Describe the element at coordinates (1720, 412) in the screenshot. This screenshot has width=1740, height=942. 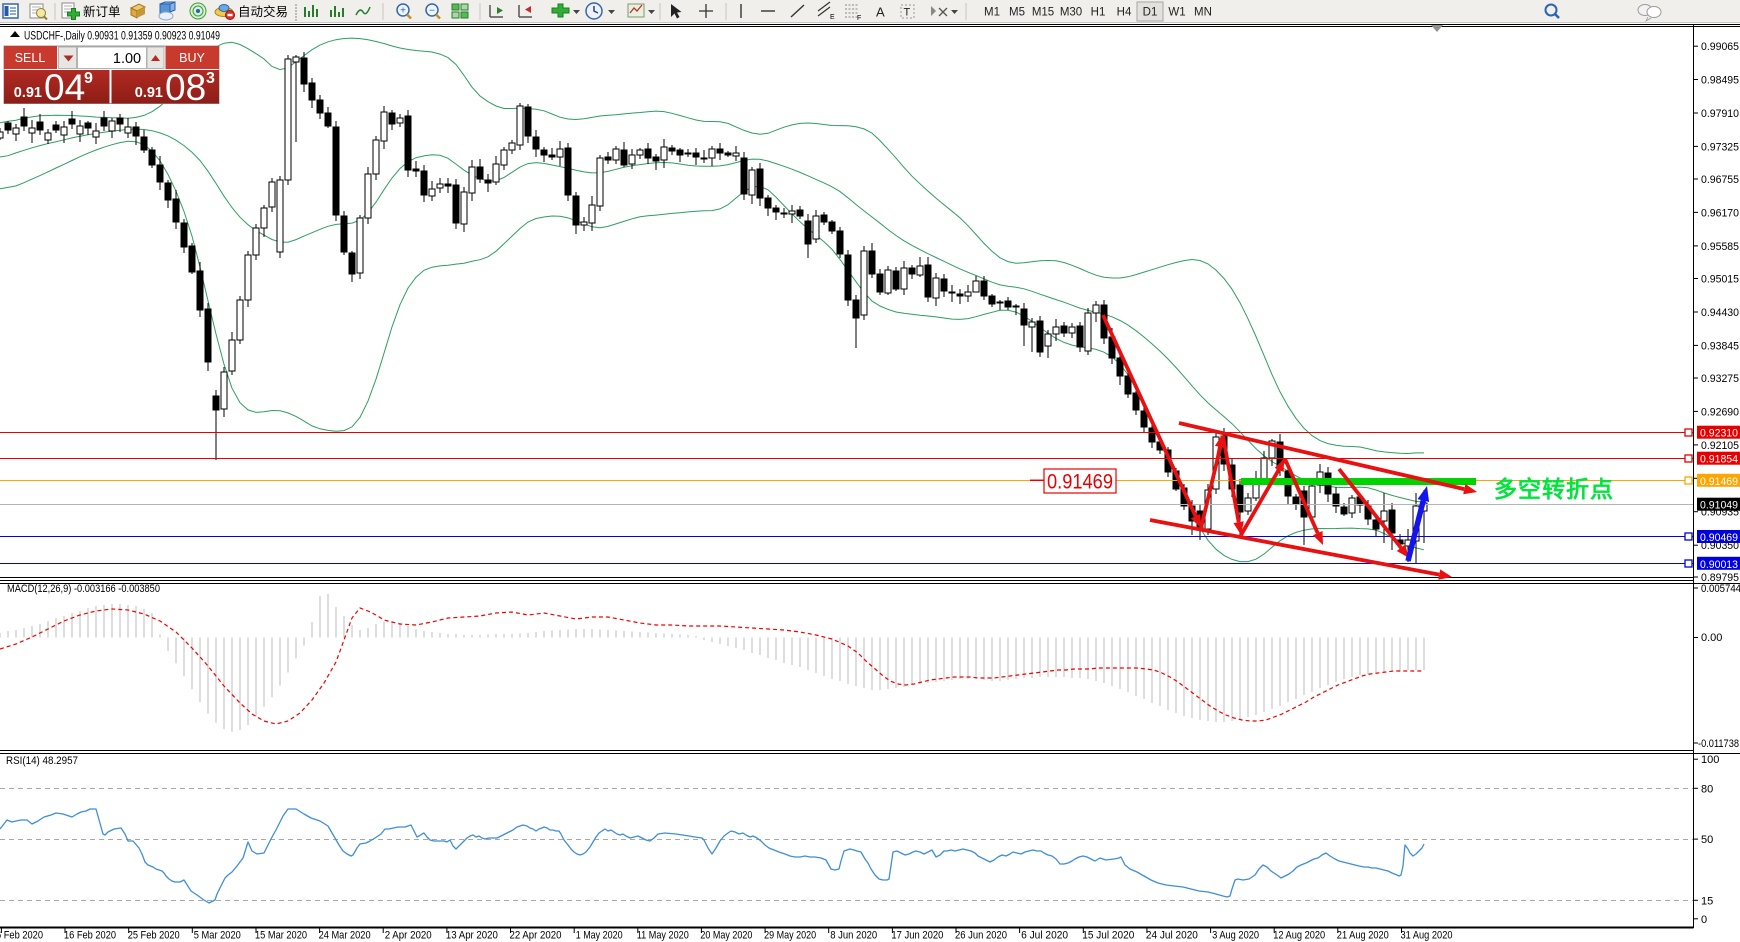
I see `svg-text: 0.92690` at that location.